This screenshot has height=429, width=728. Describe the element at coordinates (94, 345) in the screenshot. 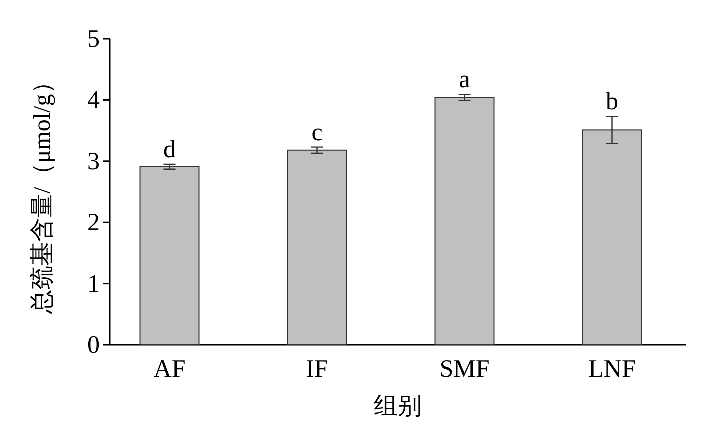

I see `y-tick-label: 0` at that location.